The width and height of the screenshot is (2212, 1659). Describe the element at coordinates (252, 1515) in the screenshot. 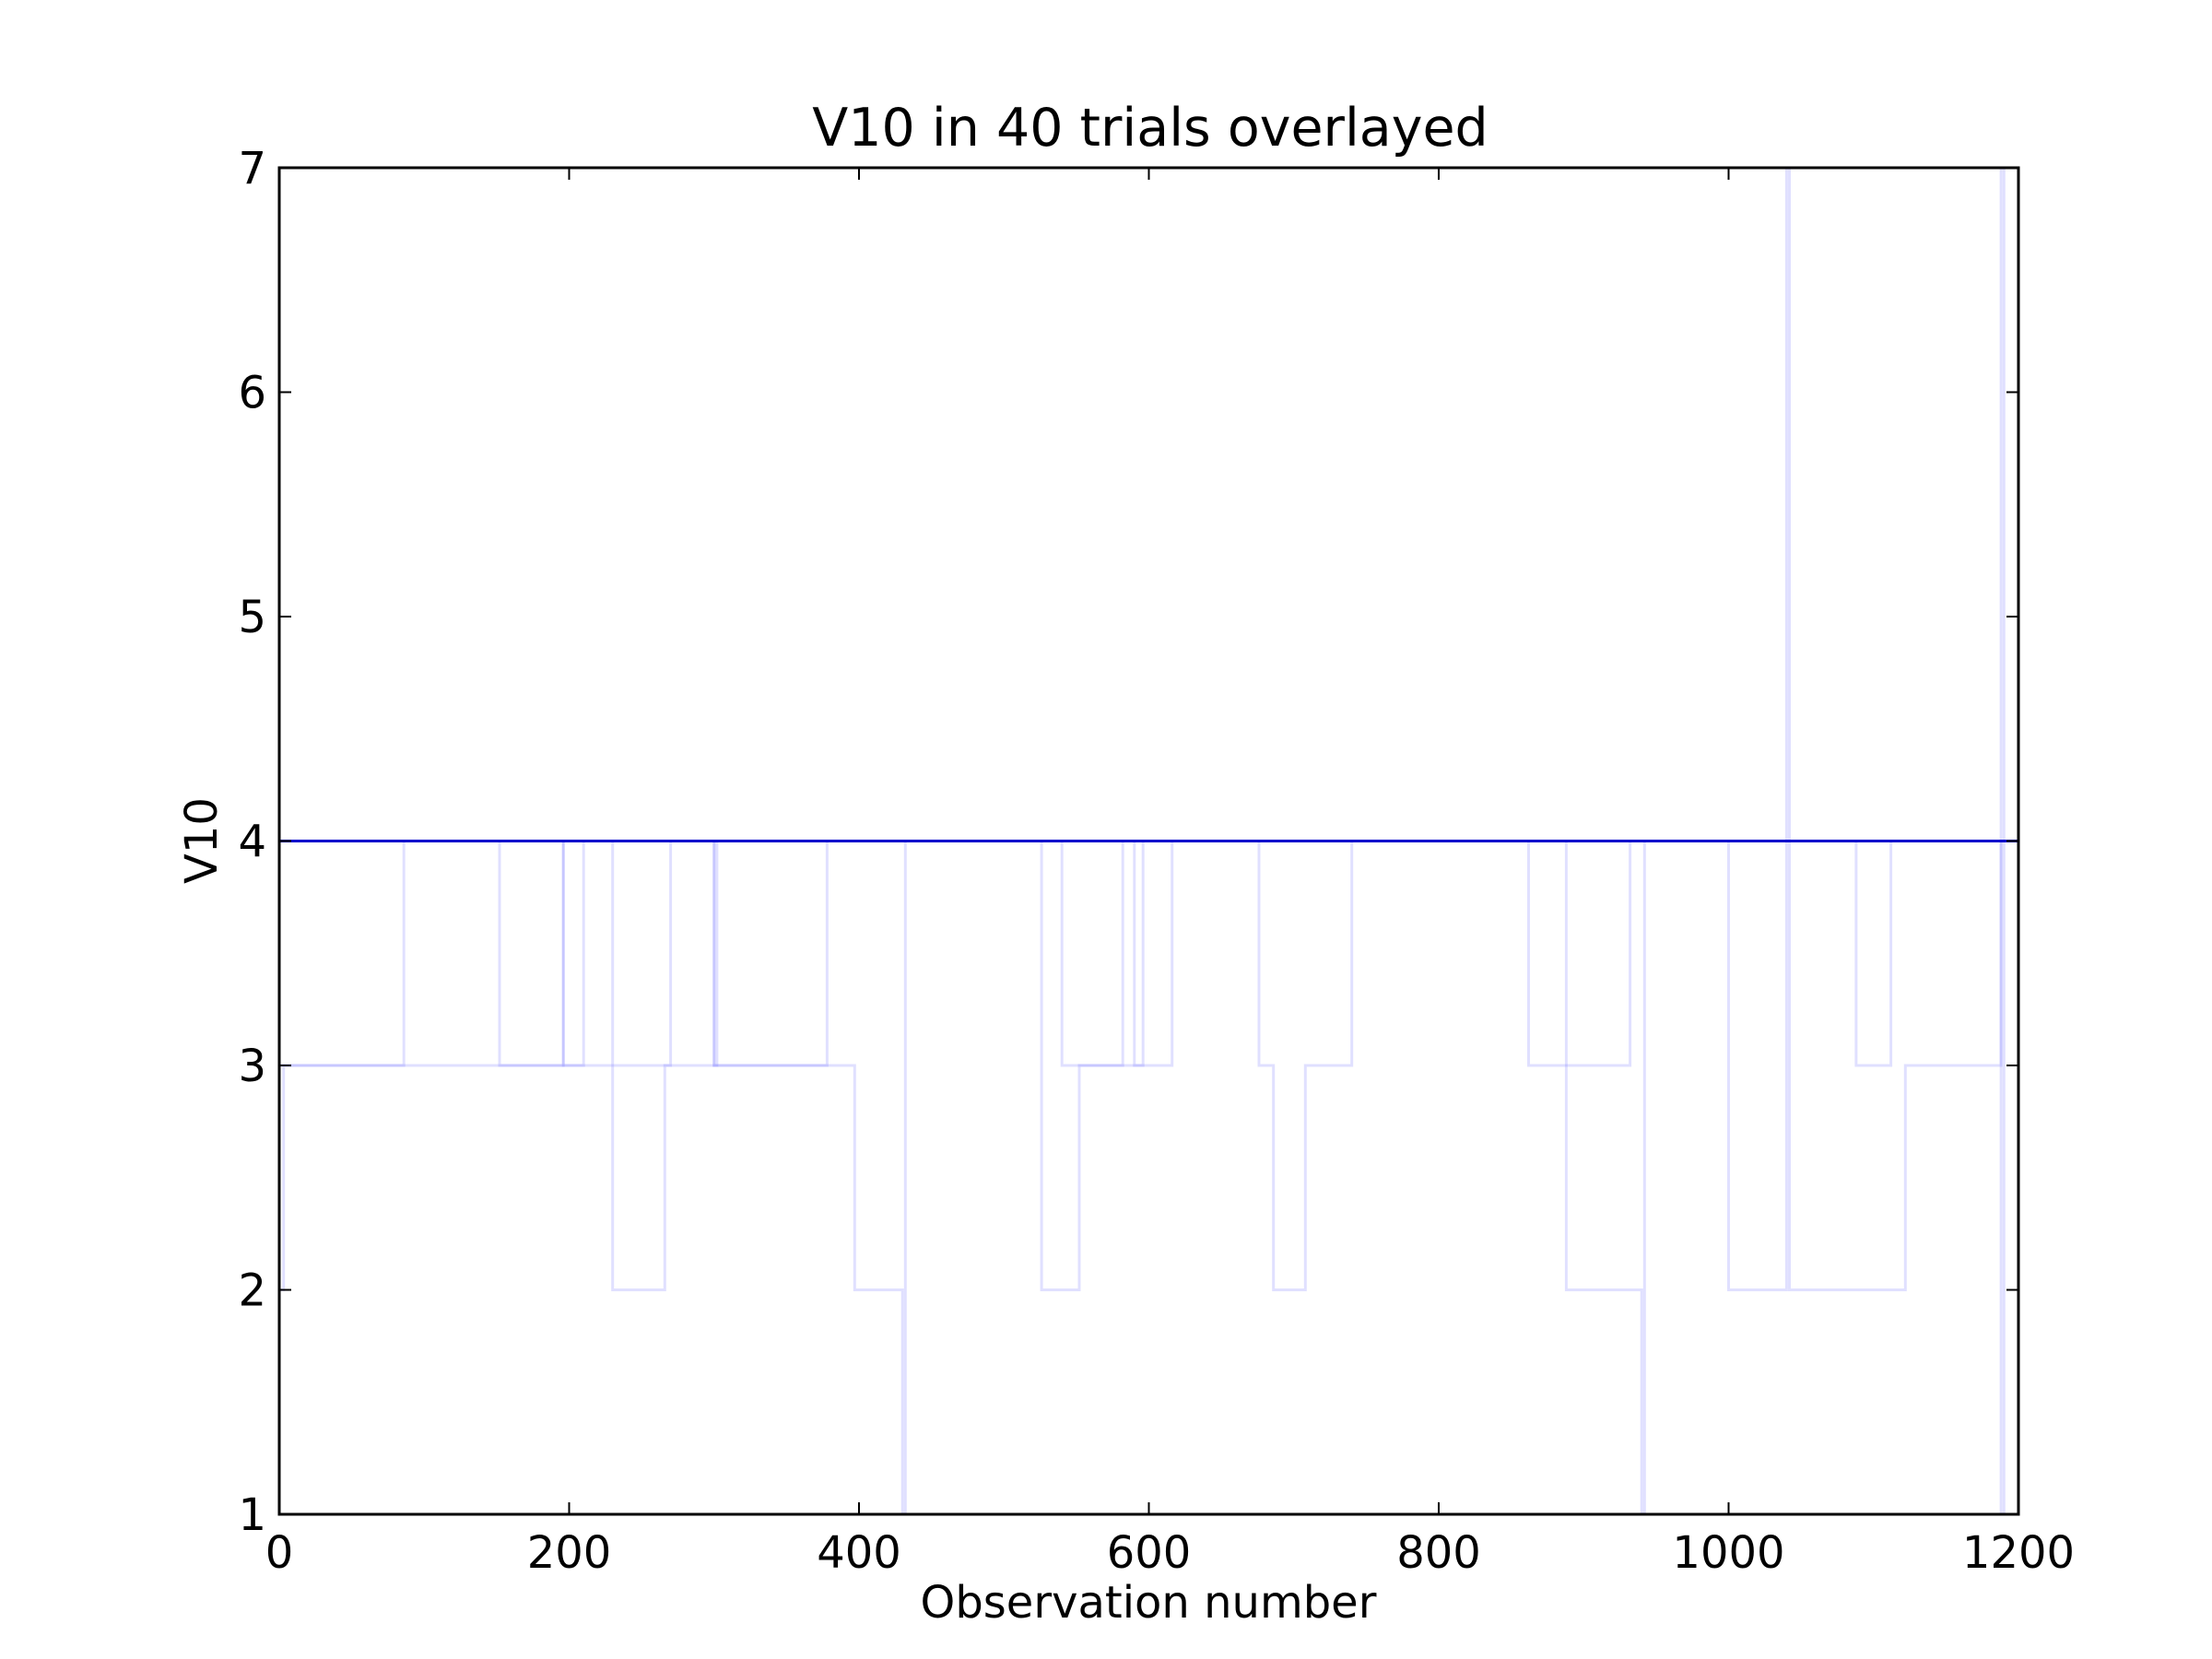

I see `y-tick-label: 1` at that location.